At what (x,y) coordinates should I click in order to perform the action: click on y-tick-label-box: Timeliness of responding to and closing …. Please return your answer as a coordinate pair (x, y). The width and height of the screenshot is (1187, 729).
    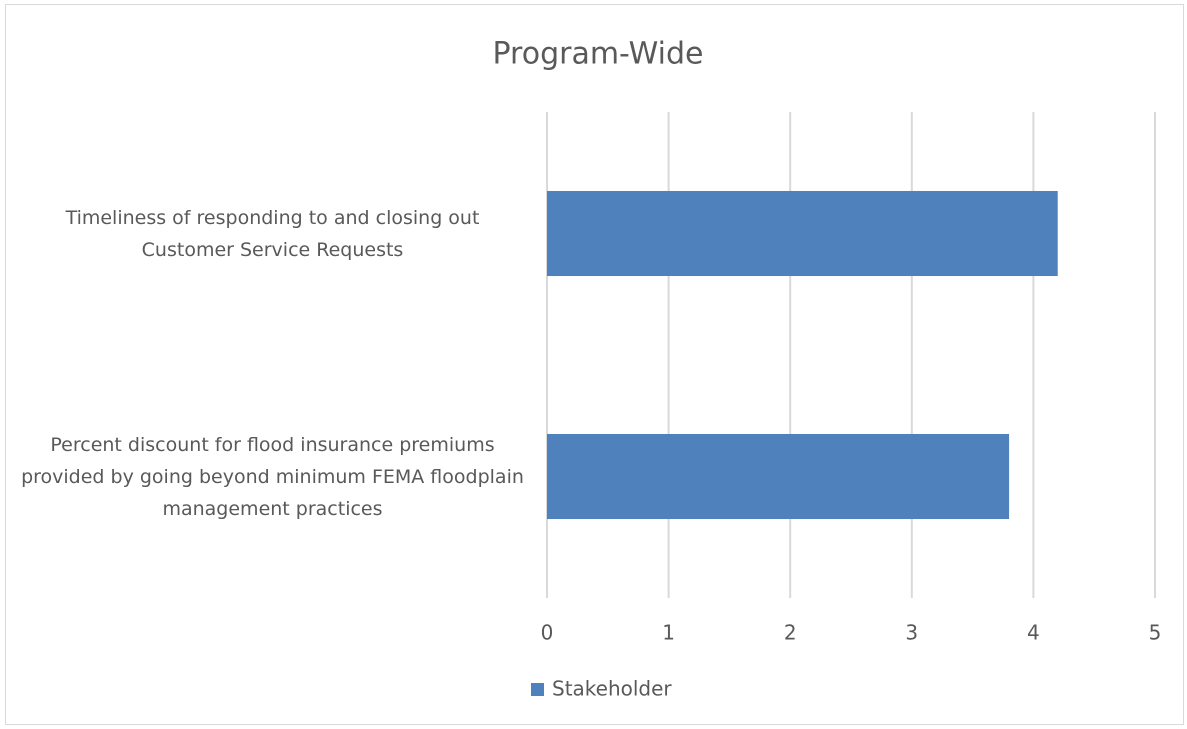
    Looking at the image, I should click on (265, 234).